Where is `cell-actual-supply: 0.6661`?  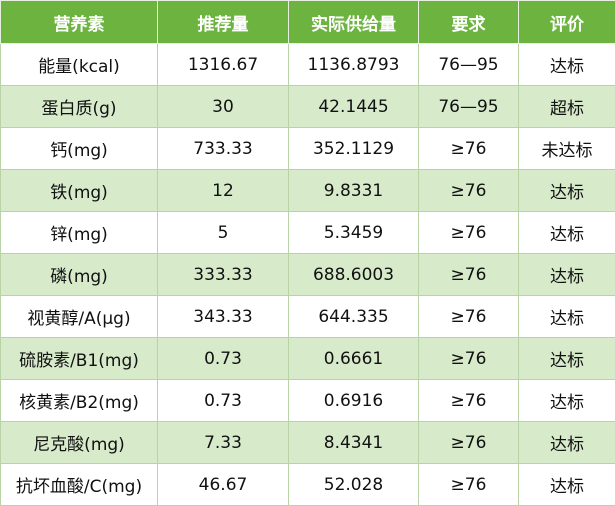
cell-actual-supply: 0.6661 is located at coordinates (354, 359).